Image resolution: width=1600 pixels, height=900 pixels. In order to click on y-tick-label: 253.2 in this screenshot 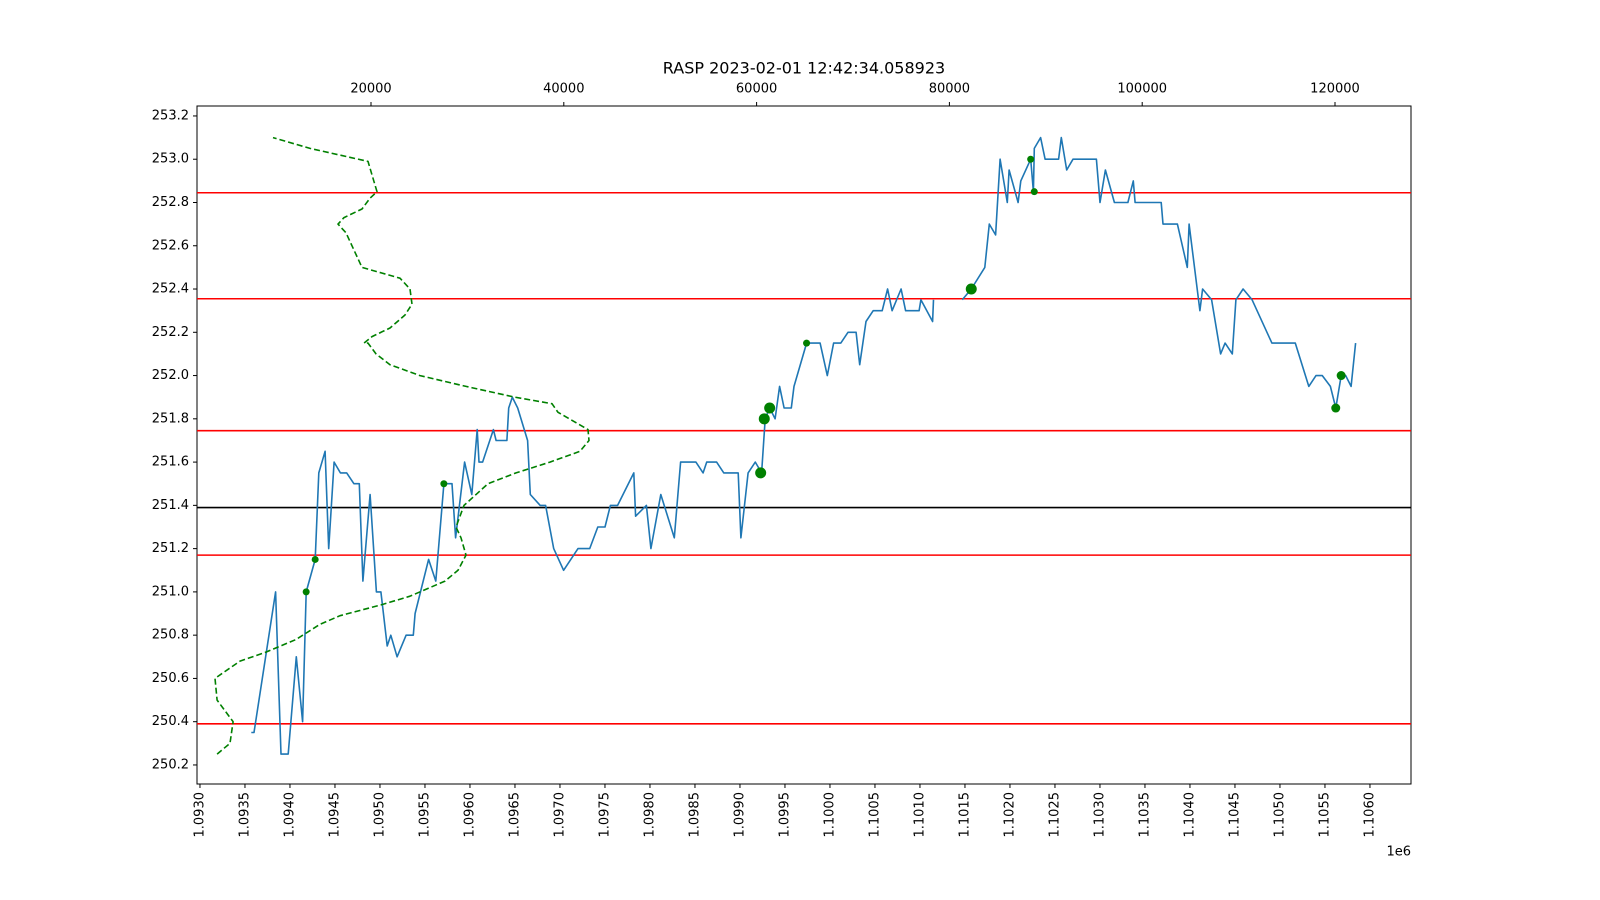, I will do `click(170, 115)`.